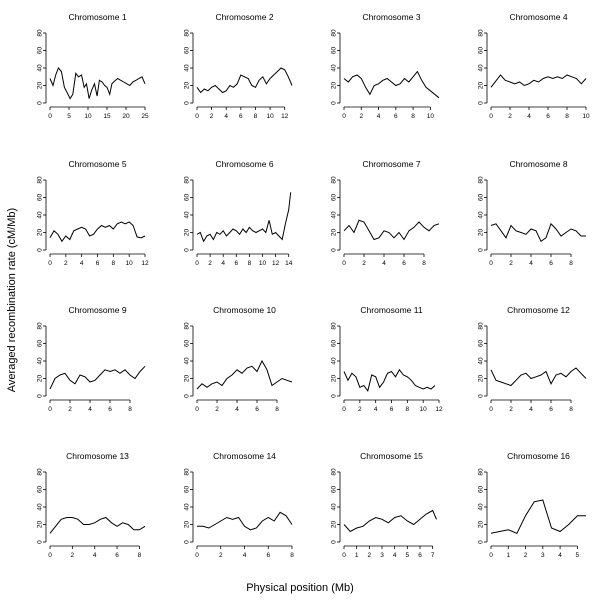 The width and height of the screenshot is (600, 600). What do you see at coordinates (538, 164) in the screenshot?
I see `chart-title: Chromosome 8` at bounding box center [538, 164].